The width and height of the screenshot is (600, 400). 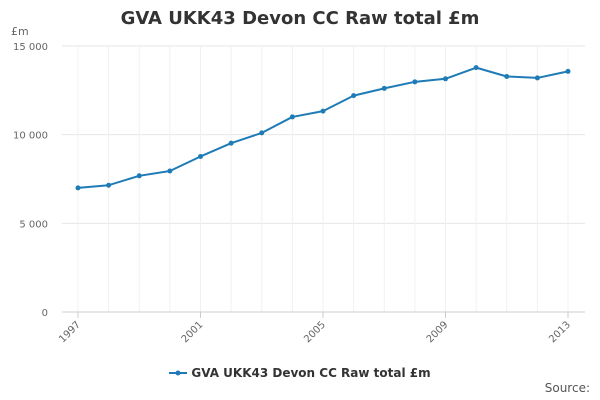 What do you see at coordinates (20, 31) in the screenshot?
I see `y-axis-unit: £m` at bounding box center [20, 31].